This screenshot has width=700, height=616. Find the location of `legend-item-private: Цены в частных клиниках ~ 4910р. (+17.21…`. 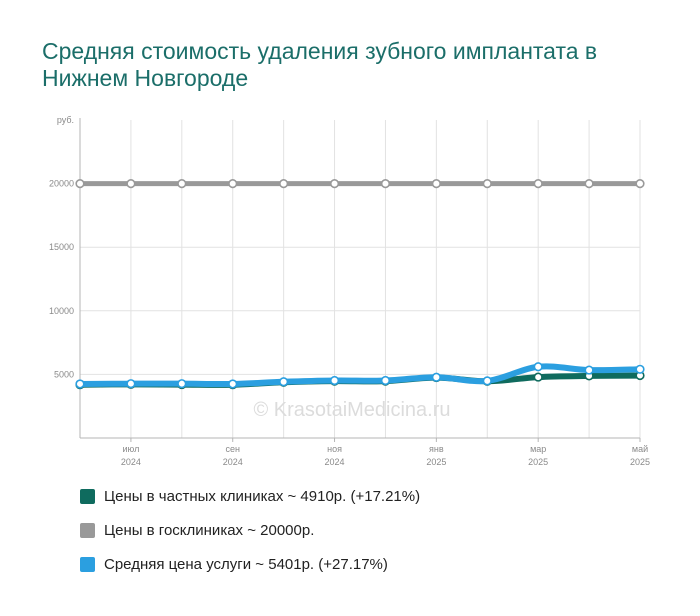

legend-item-private: Цены в частных клиниках ~ 4910р. (+17.21… is located at coordinates (250, 496).